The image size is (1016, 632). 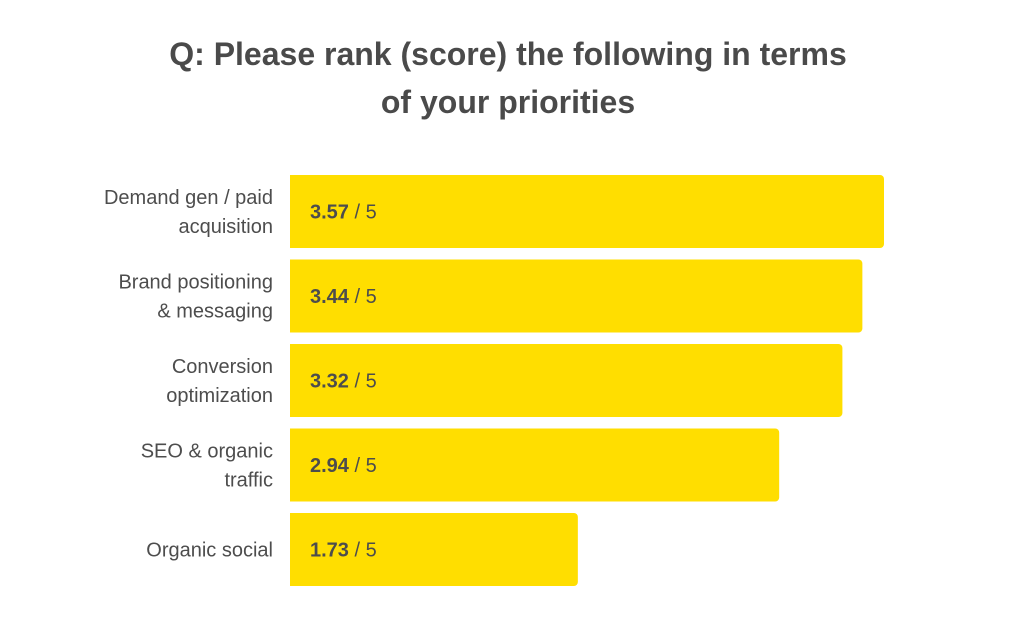 What do you see at coordinates (329, 213) in the screenshot?
I see `bar-value-number: 3.57` at bounding box center [329, 213].